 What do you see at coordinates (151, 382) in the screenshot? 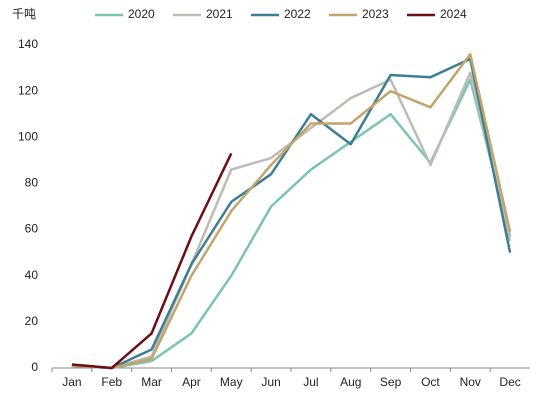
I see `x-tick-label: Mar` at bounding box center [151, 382].